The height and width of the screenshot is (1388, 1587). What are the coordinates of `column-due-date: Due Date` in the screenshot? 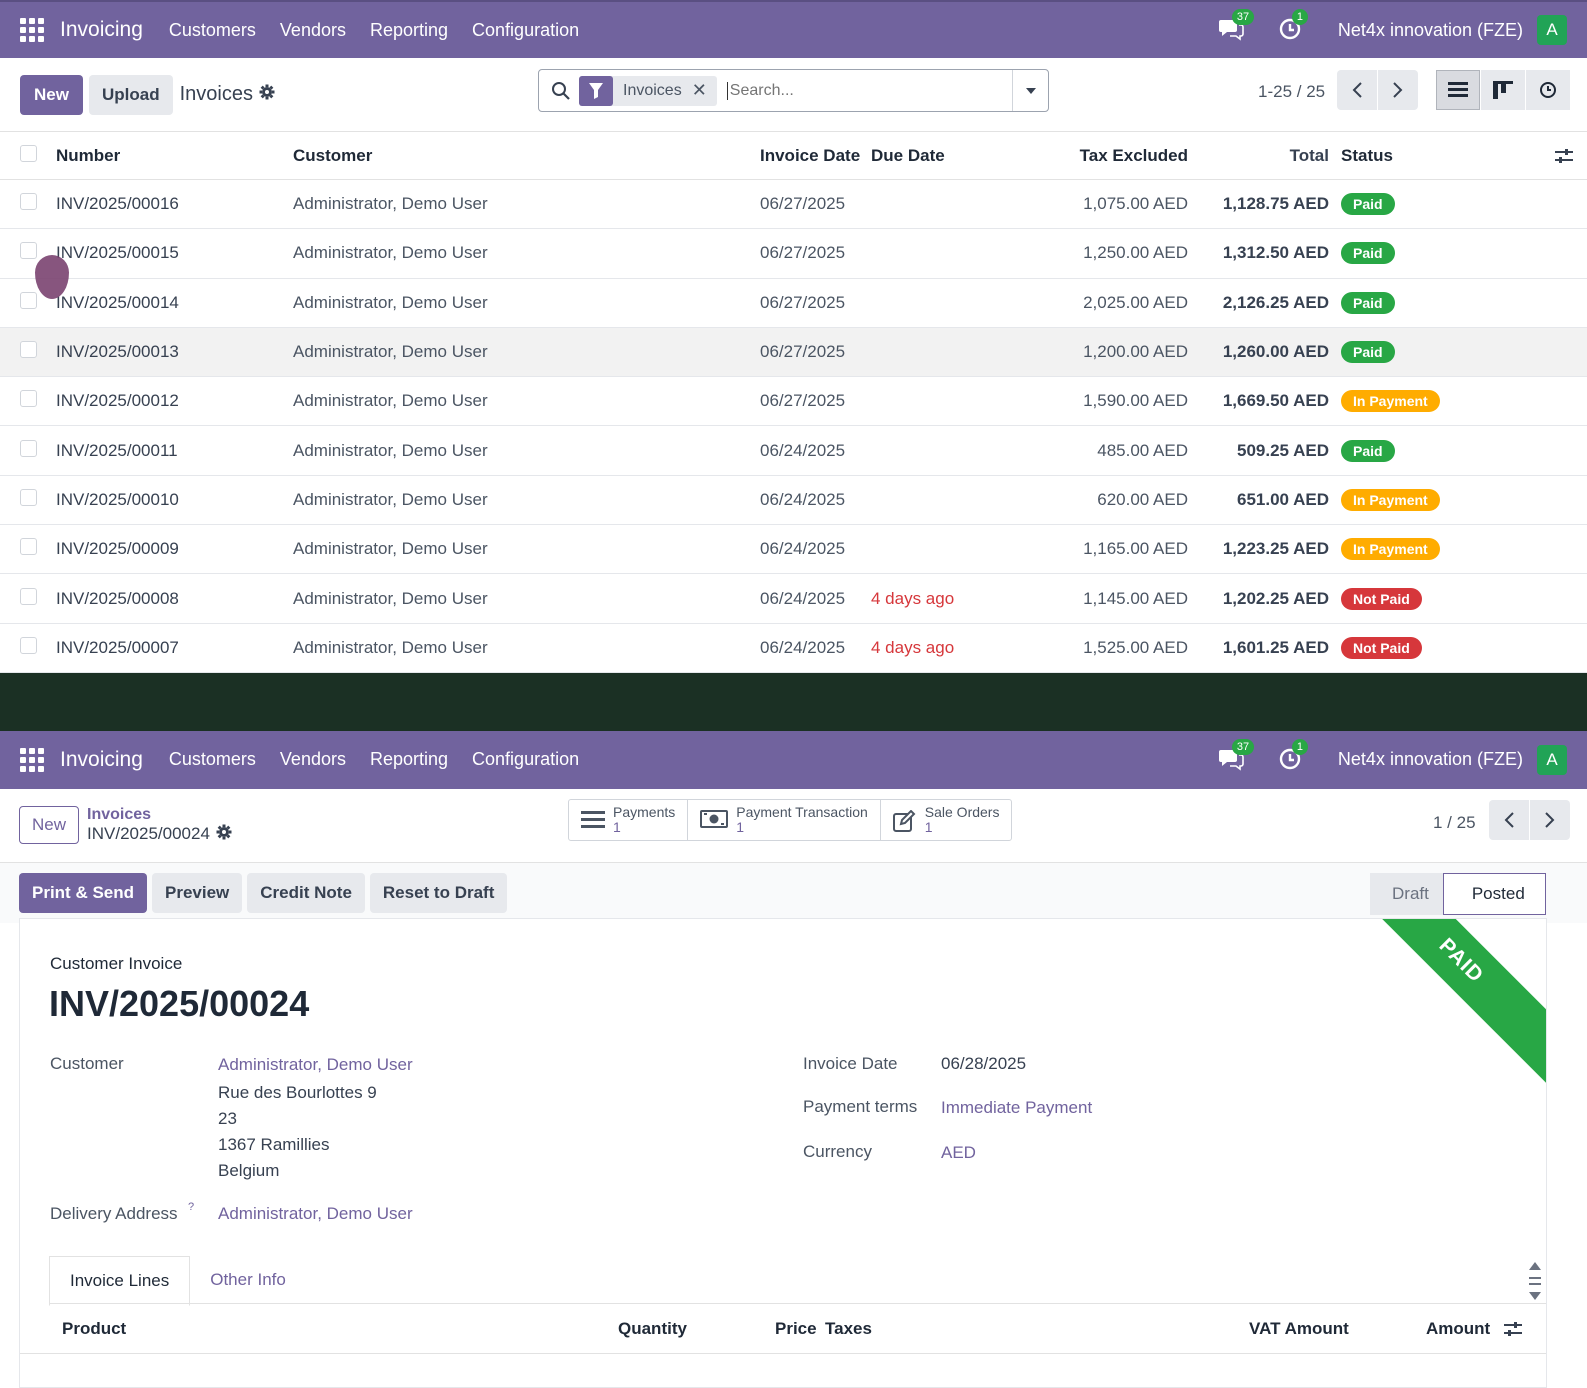 It's located at (908, 155).